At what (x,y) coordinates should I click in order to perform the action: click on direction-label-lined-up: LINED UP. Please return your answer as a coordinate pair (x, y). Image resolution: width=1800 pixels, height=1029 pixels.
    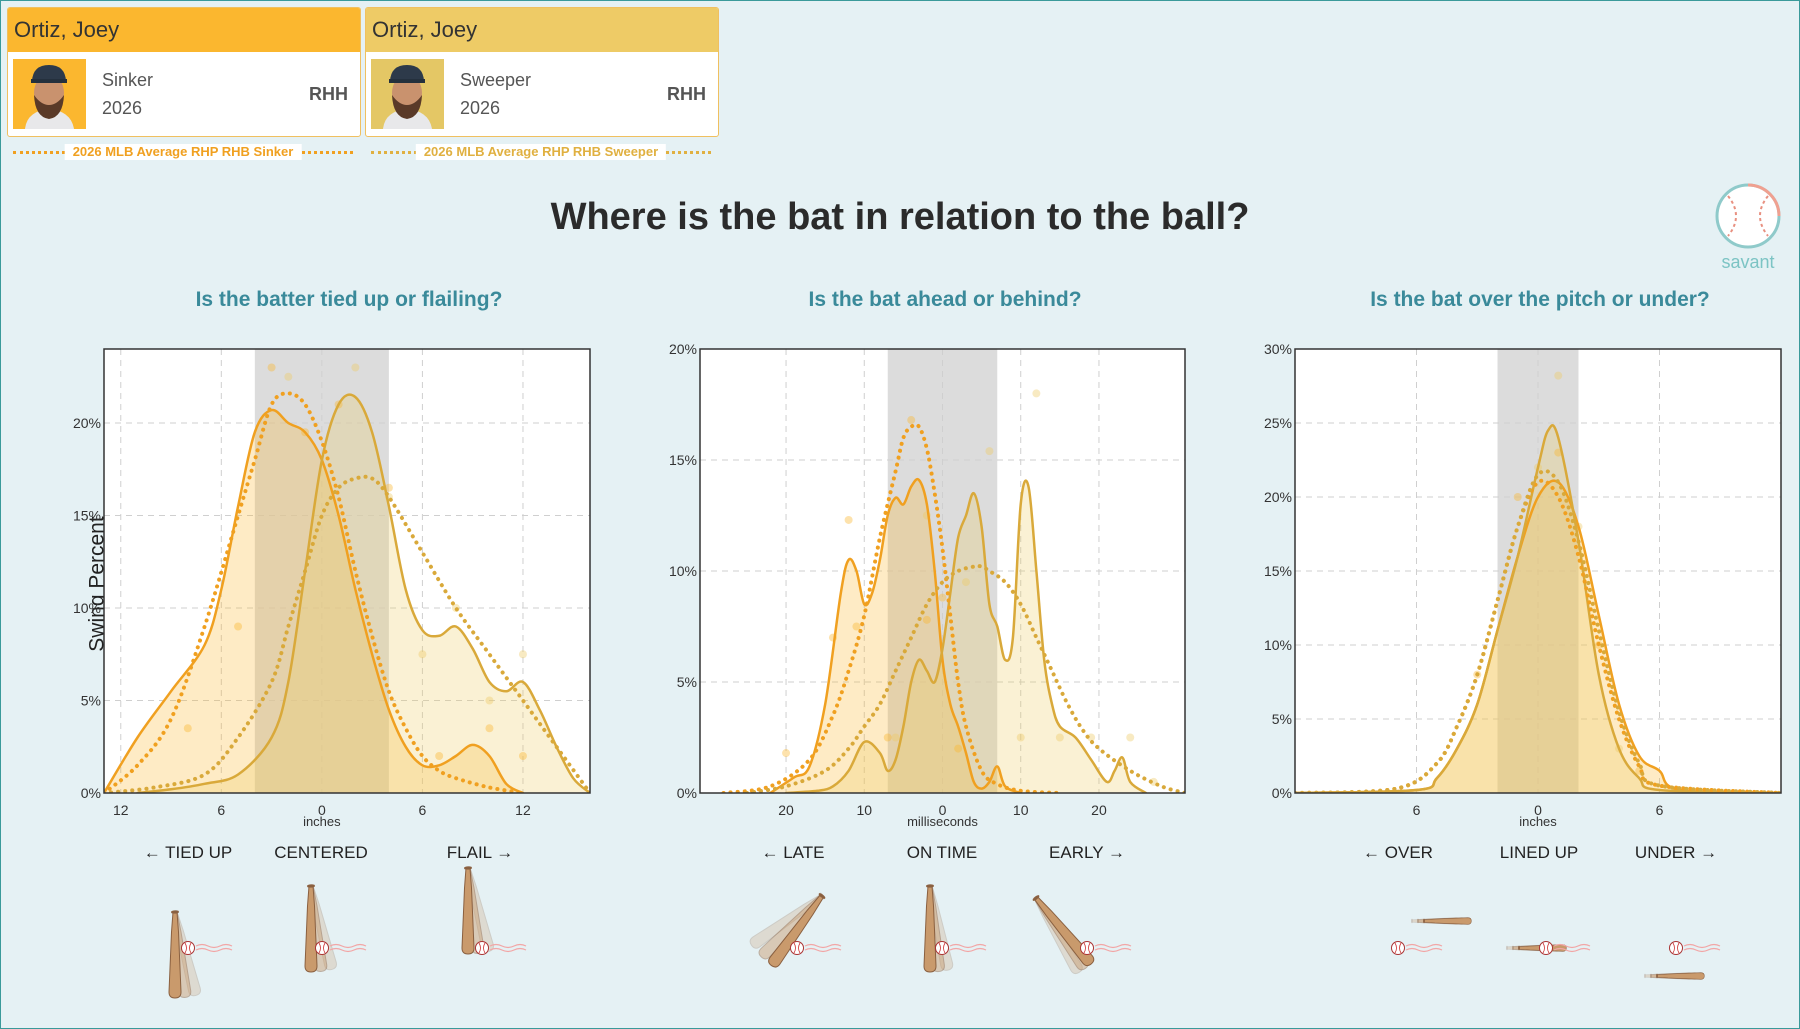
    Looking at the image, I should click on (1539, 852).